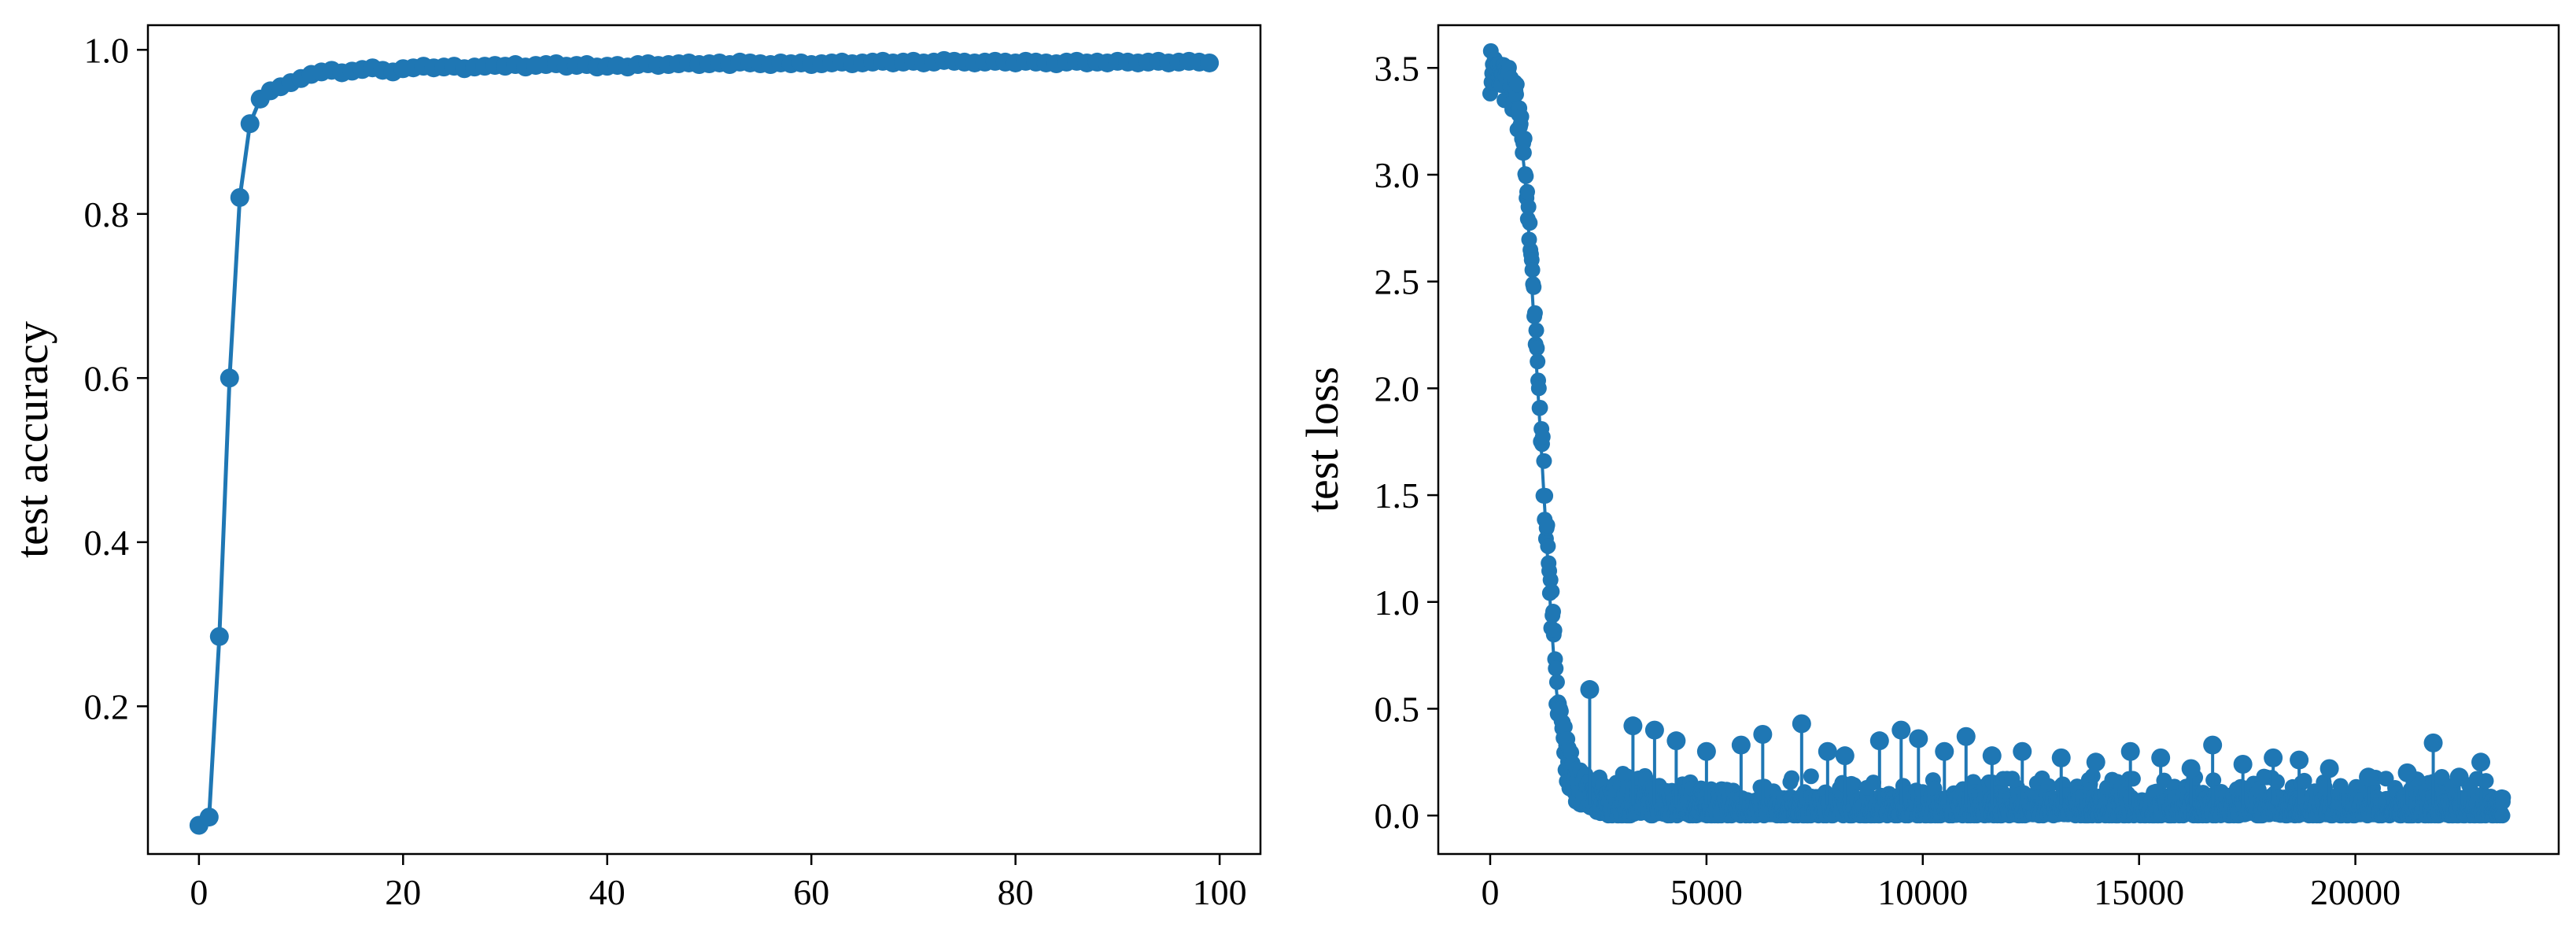  Describe the element at coordinates (1220, 892) in the screenshot. I see `accuracy-x-tick-label: 100` at that location.